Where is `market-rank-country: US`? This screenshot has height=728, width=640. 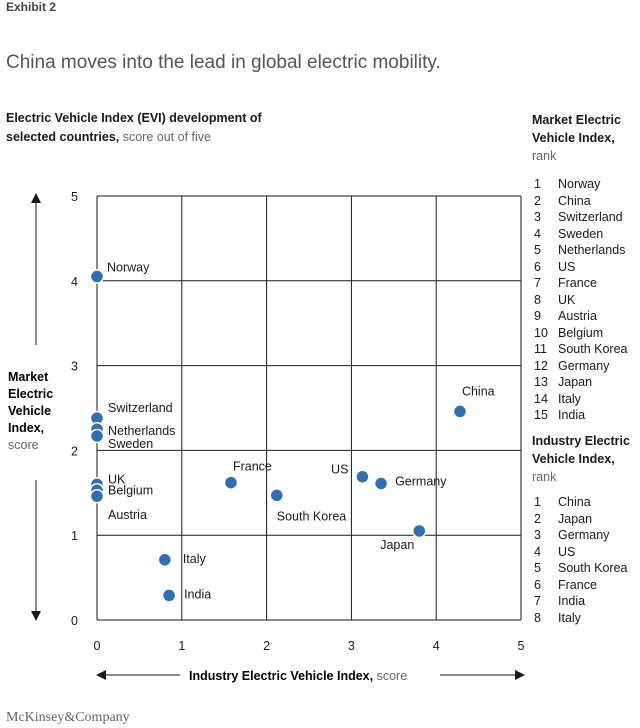
market-rank-country: US is located at coordinates (567, 266).